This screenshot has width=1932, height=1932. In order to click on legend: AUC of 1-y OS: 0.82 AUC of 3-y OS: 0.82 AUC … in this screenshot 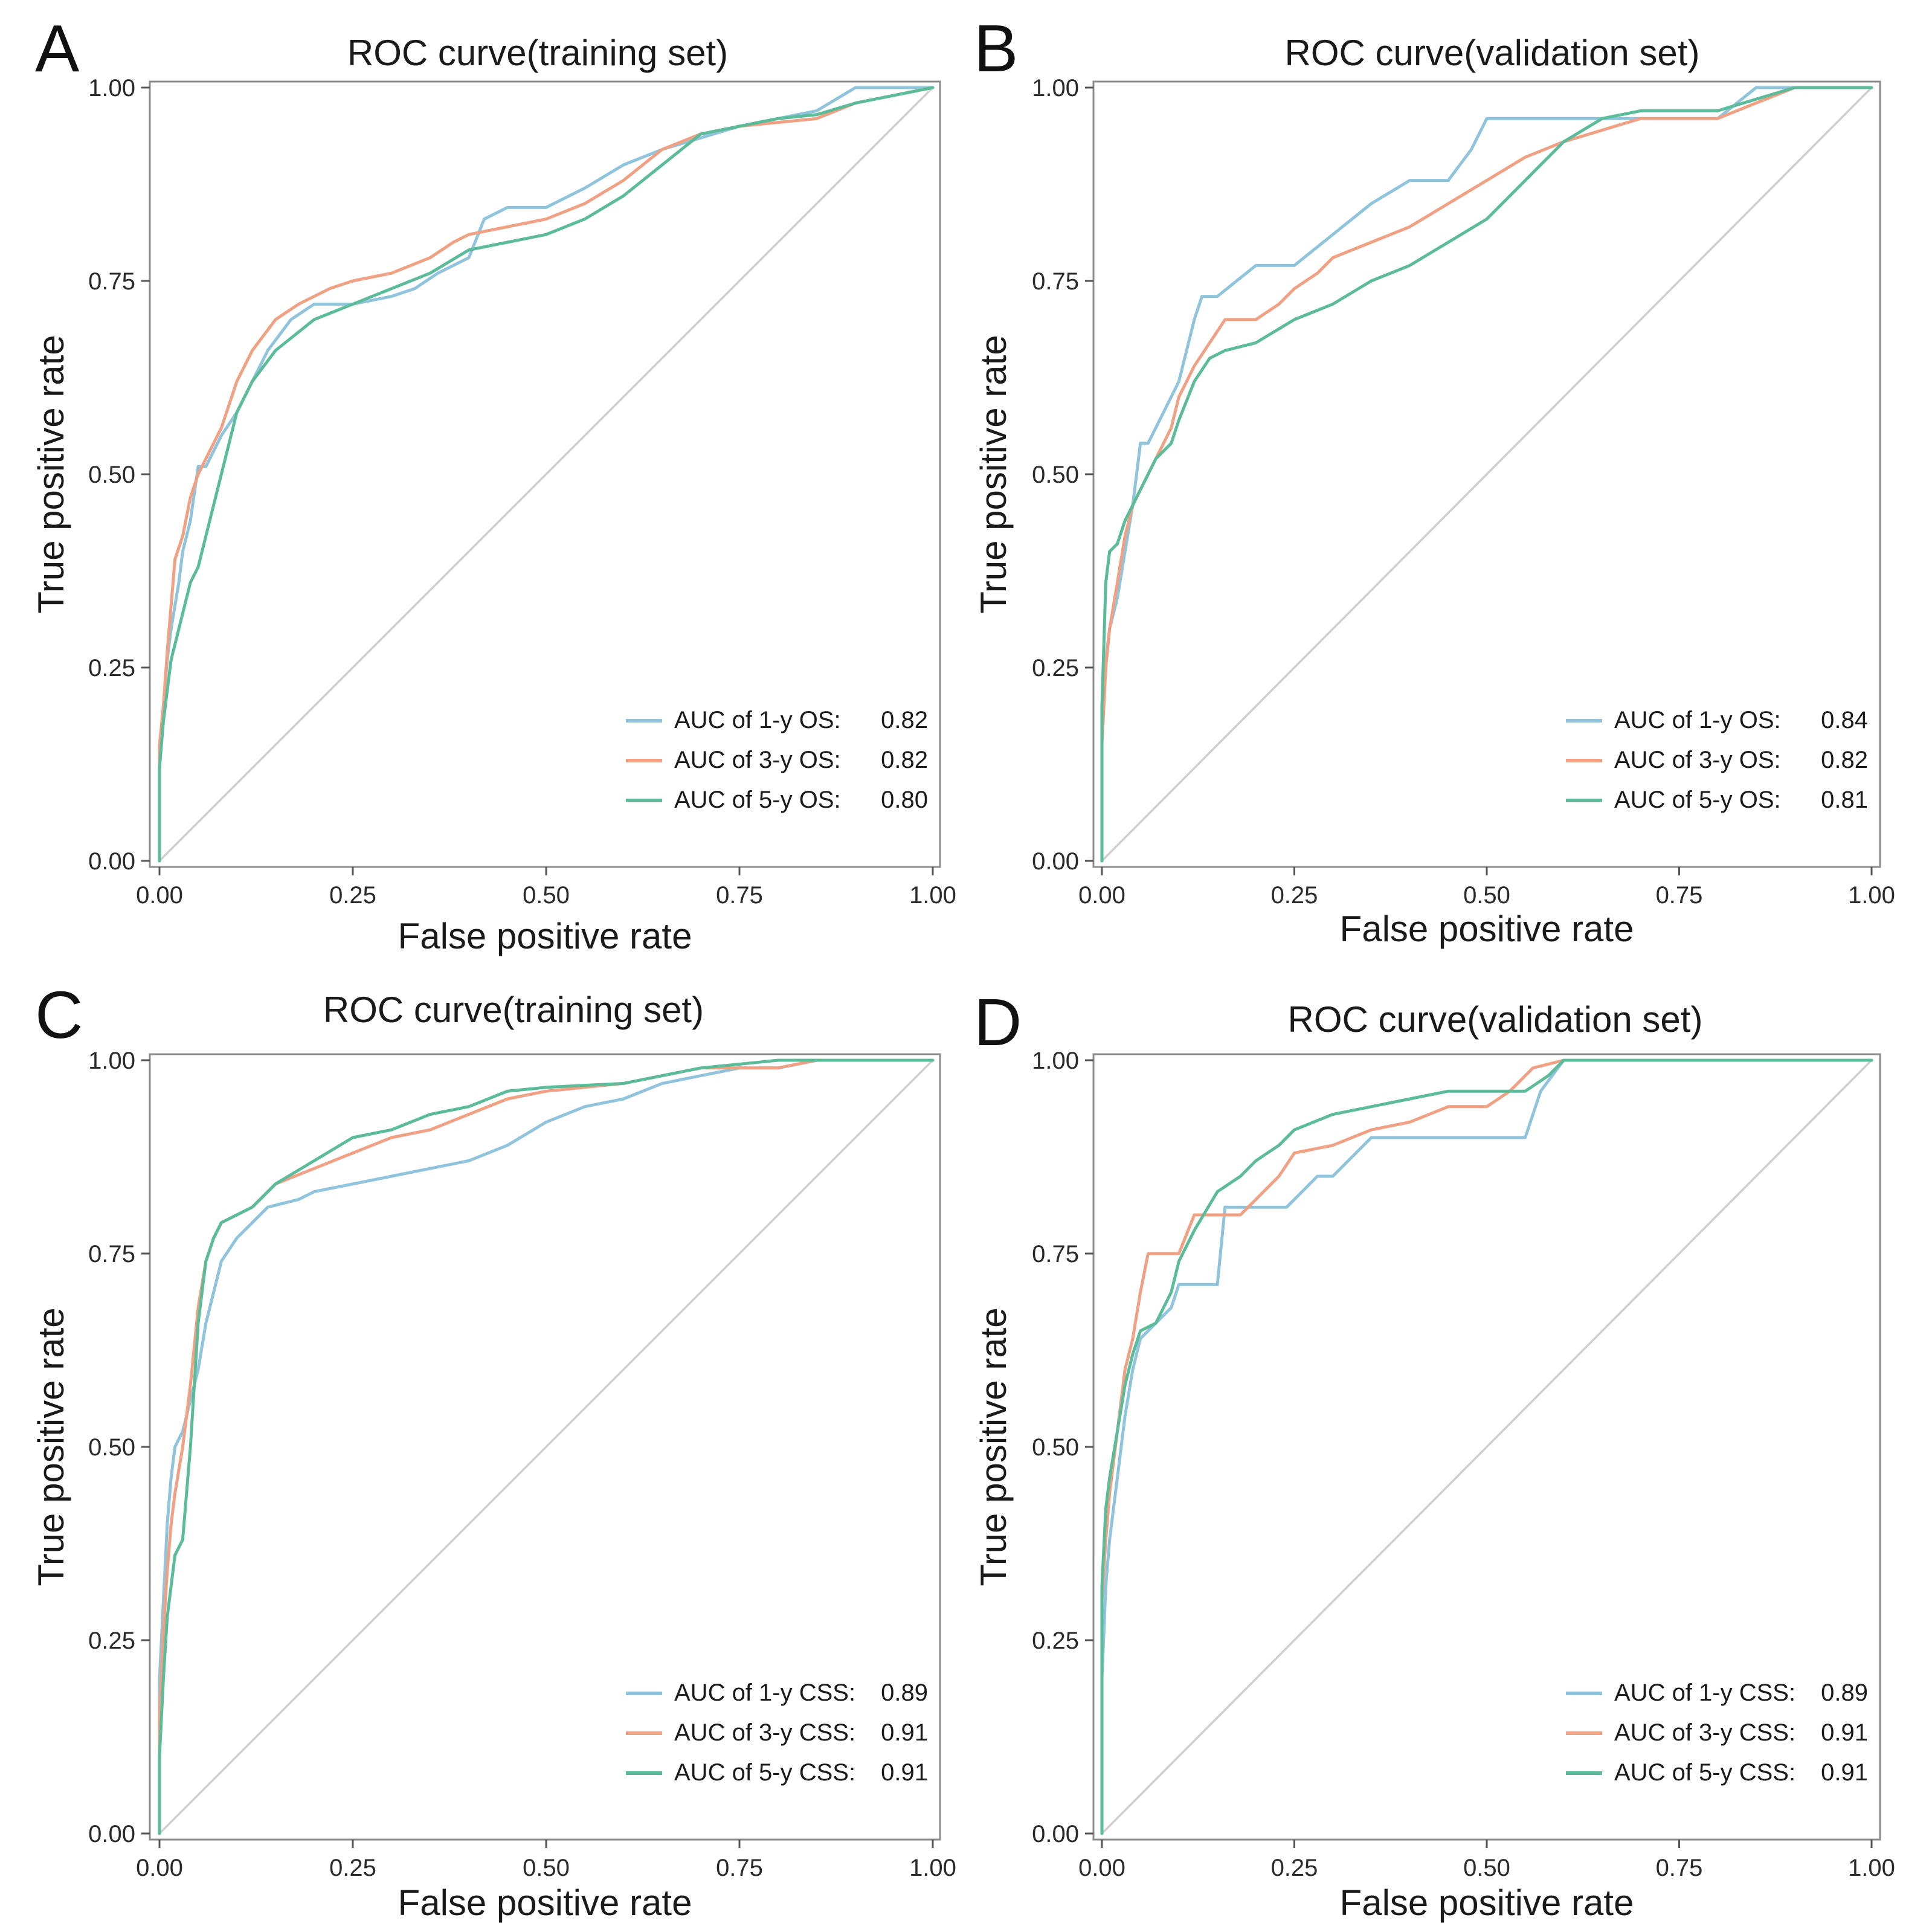, I will do `click(777, 760)`.